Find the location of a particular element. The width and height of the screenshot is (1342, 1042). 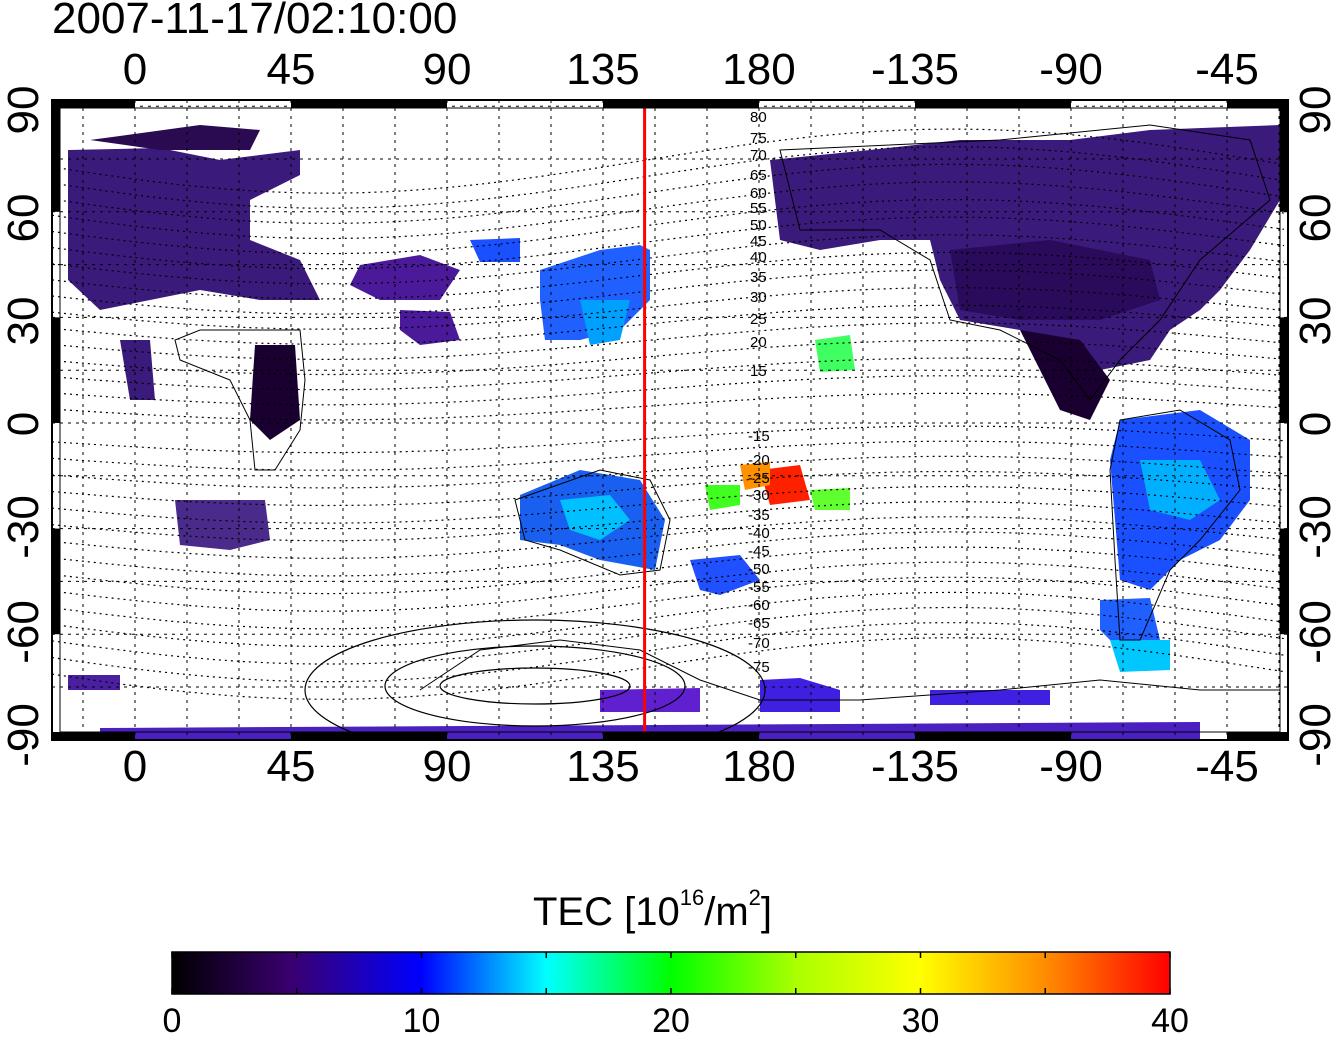

colorbar-gradient is located at coordinates (671, 973).